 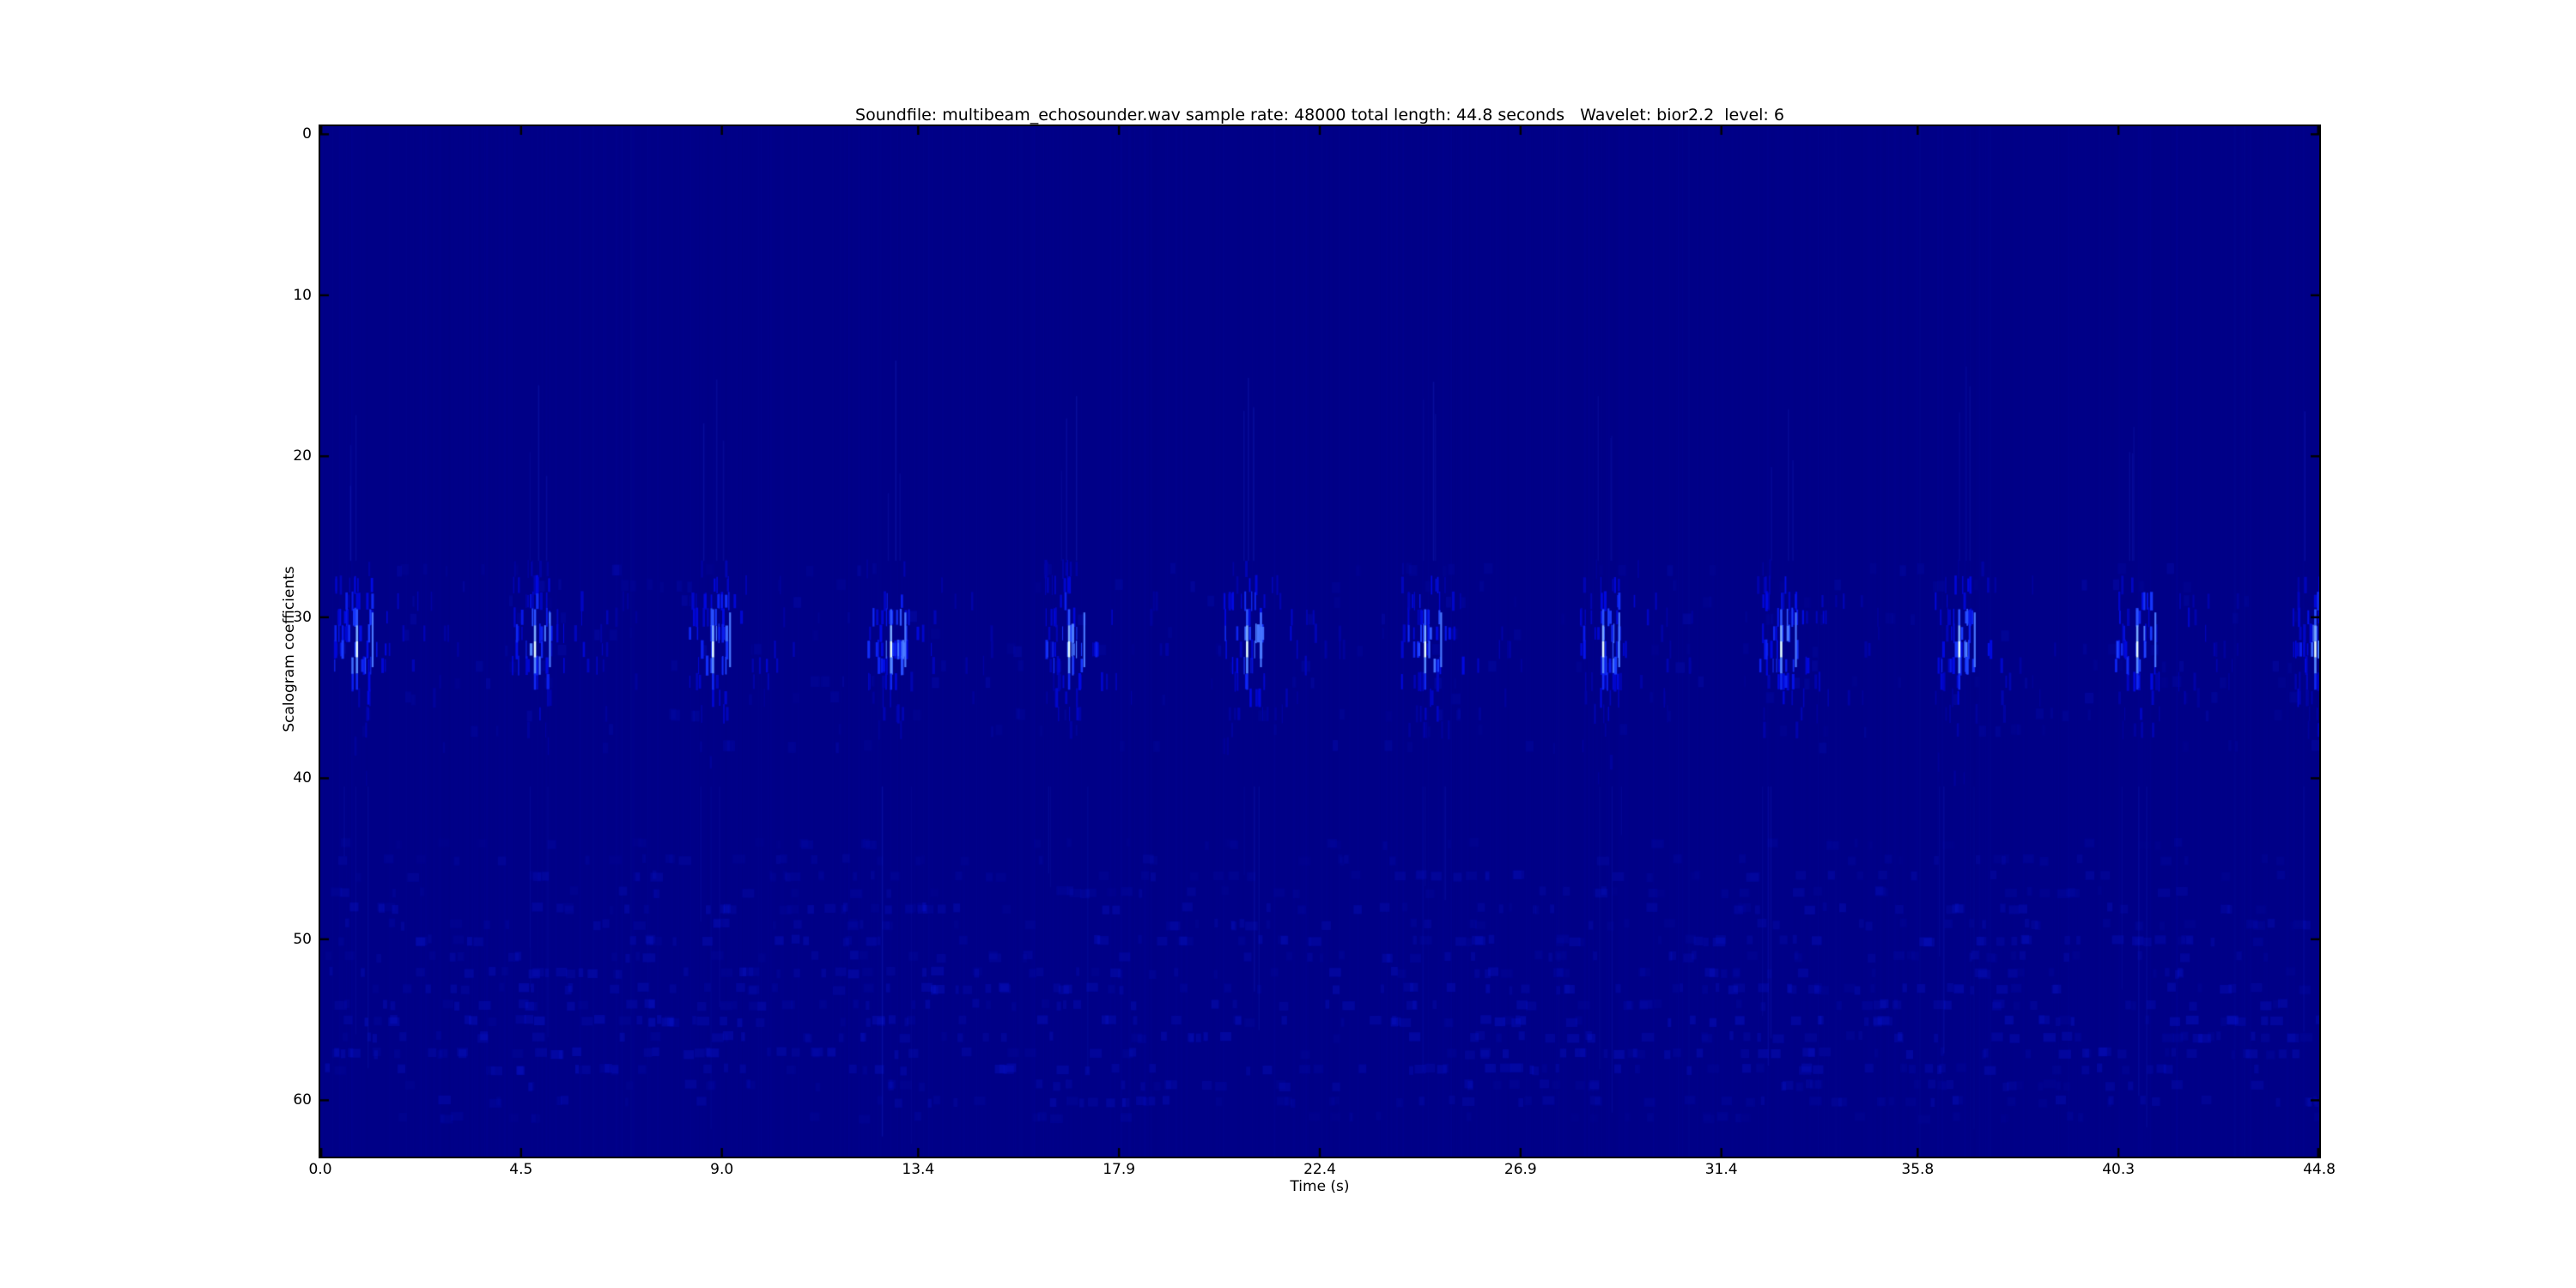 What do you see at coordinates (302, 295) in the screenshot?
I see `y-tick-label: 10` at bounding box center [302, 295].